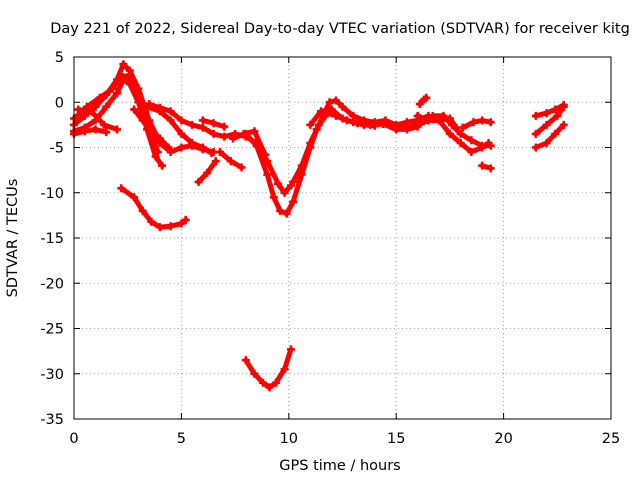 This screenshot has height=480, width=640. I want to click on x-tick-label: 25, so click(611, 439).